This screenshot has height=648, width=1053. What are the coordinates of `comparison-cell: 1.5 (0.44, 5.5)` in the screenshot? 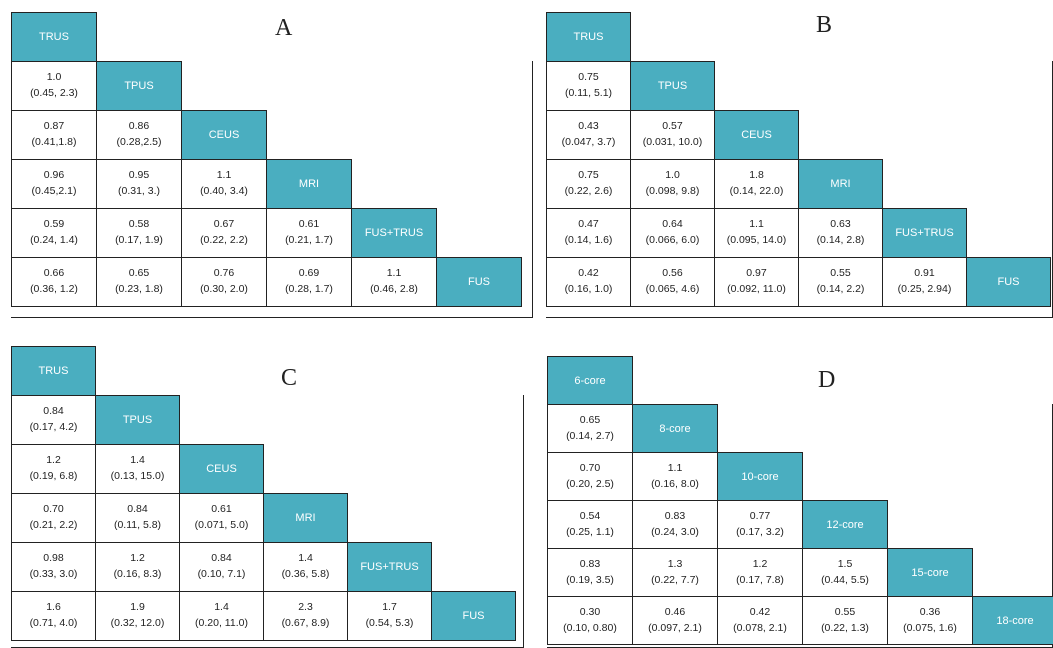 It's located at (845, 572).